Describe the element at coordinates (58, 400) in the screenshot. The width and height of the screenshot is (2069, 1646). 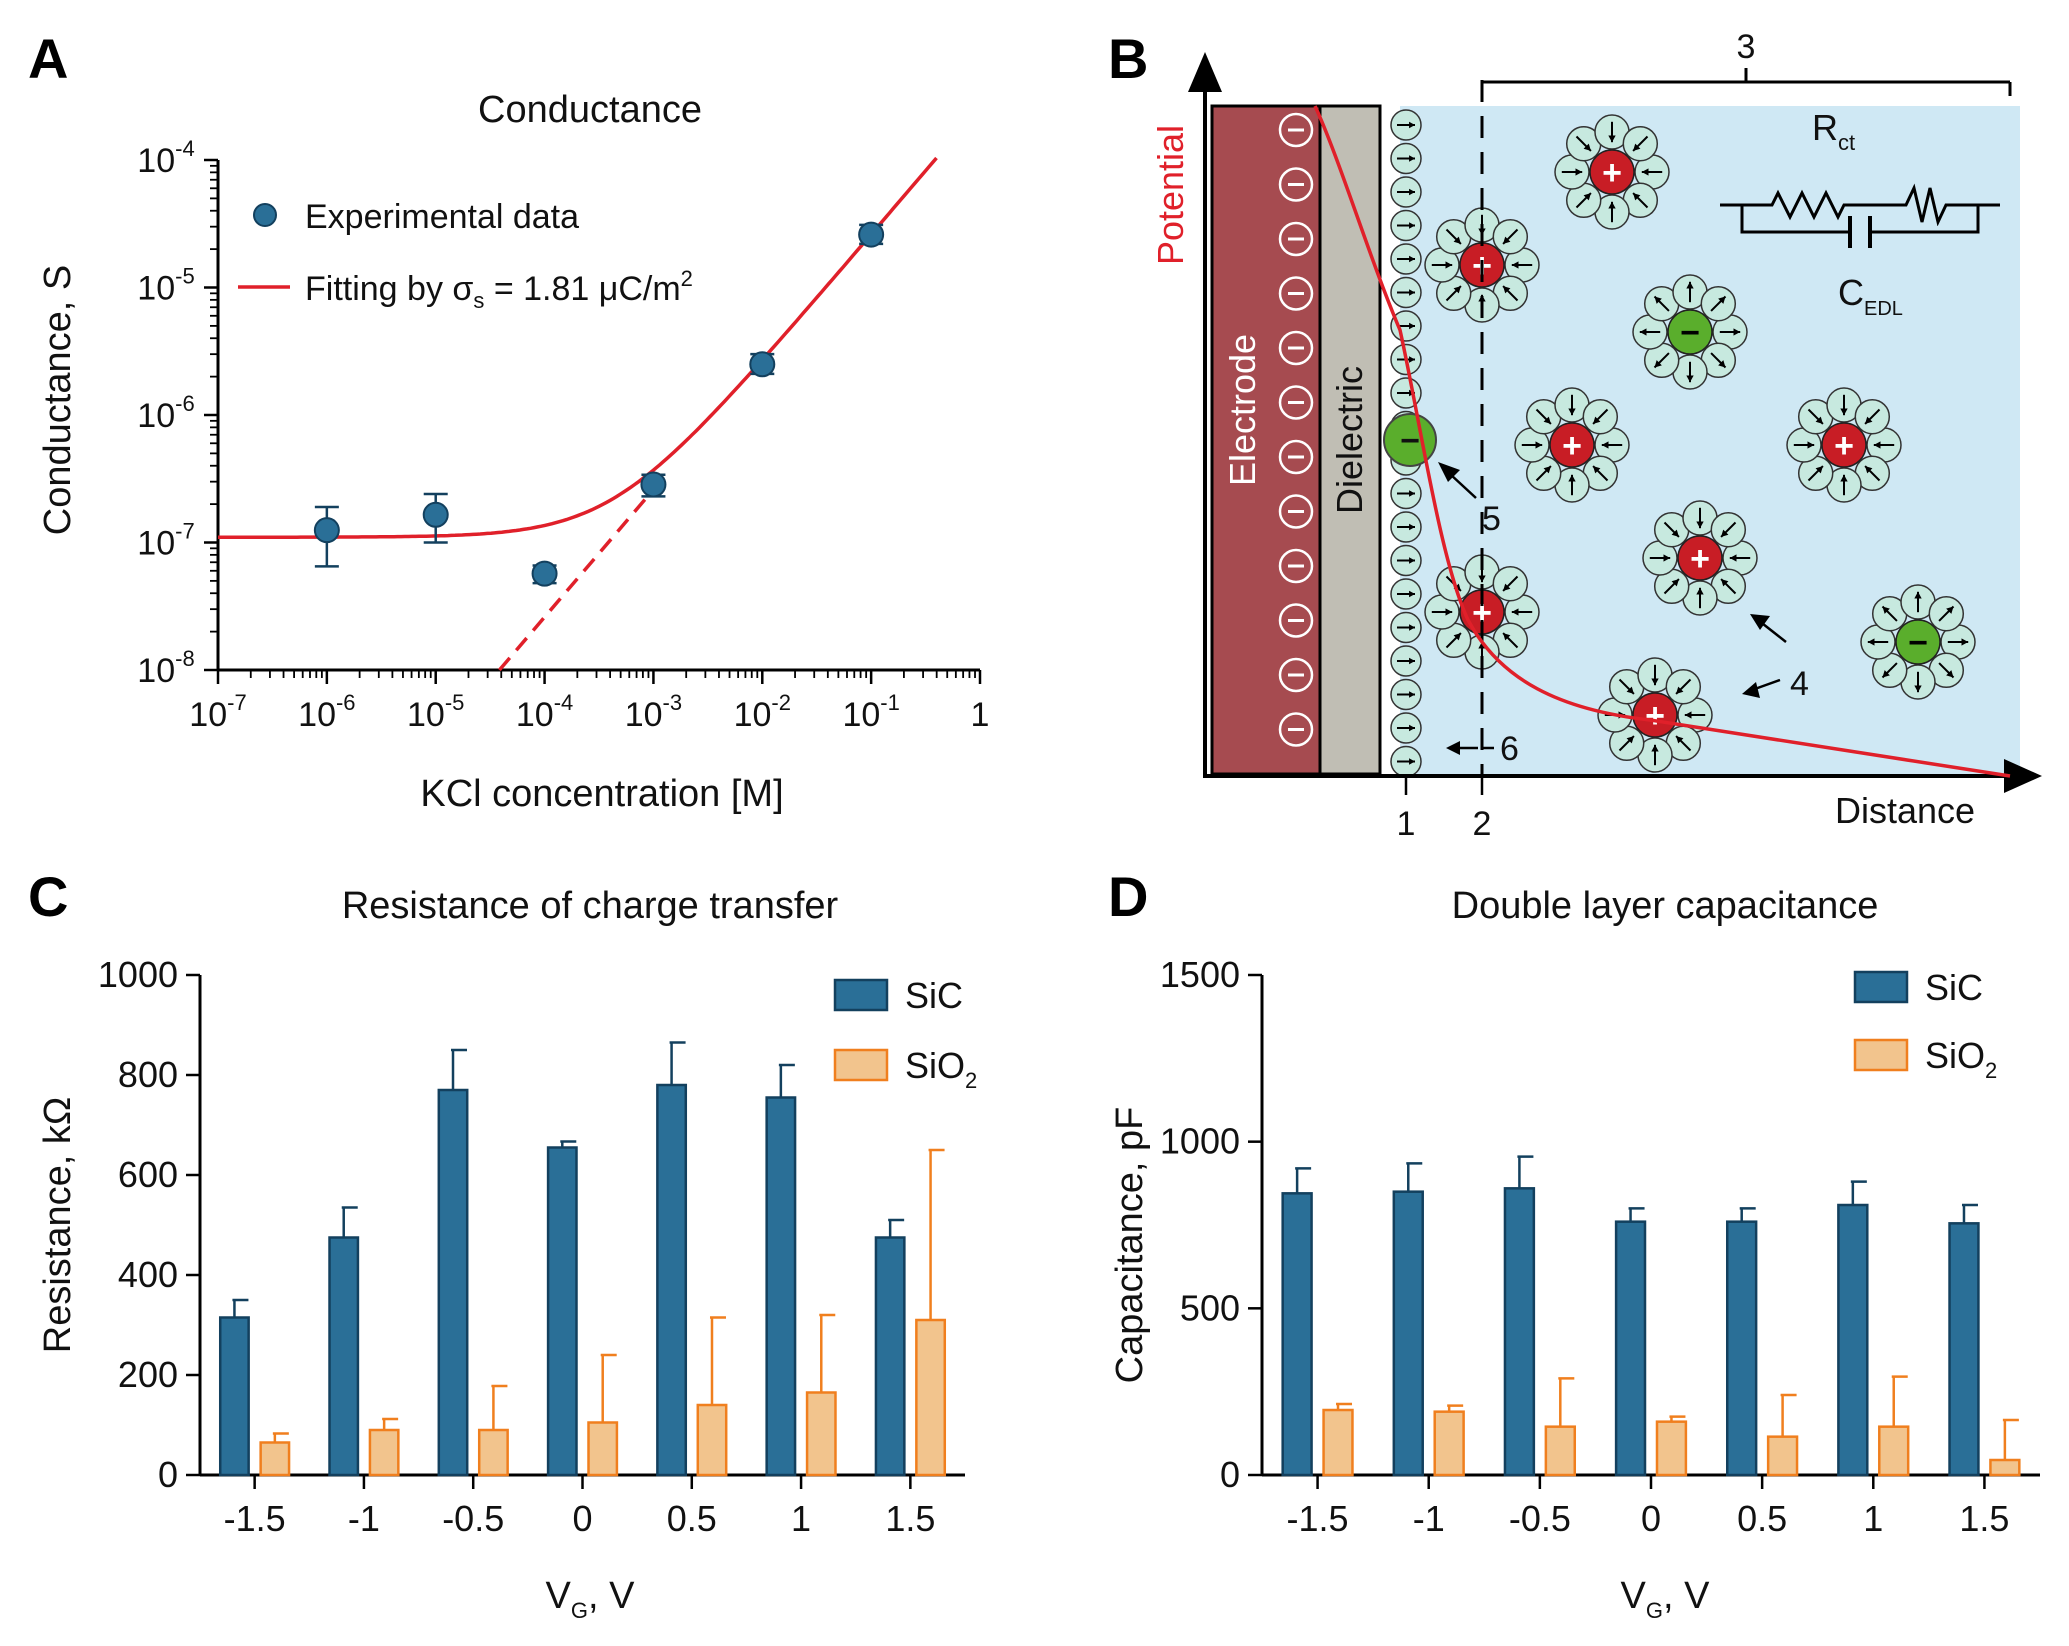
I see `y-axis-label-a: Conductance, S` at that location.